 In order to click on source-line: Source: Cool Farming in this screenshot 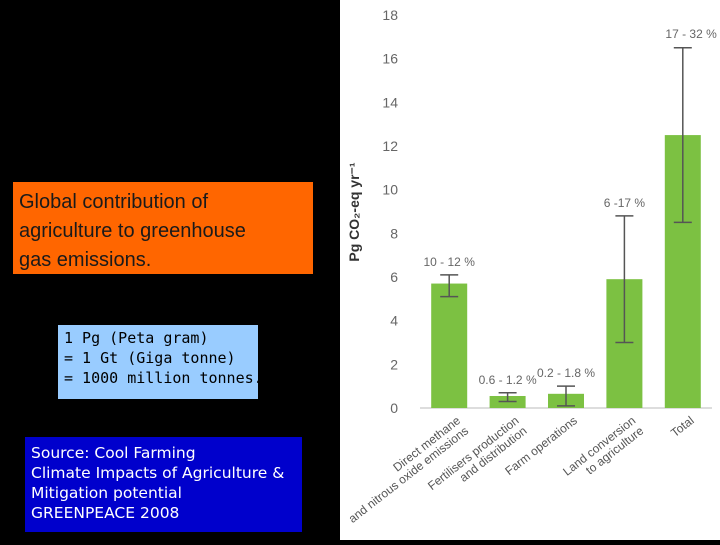, I will do `click(113, 453)`.